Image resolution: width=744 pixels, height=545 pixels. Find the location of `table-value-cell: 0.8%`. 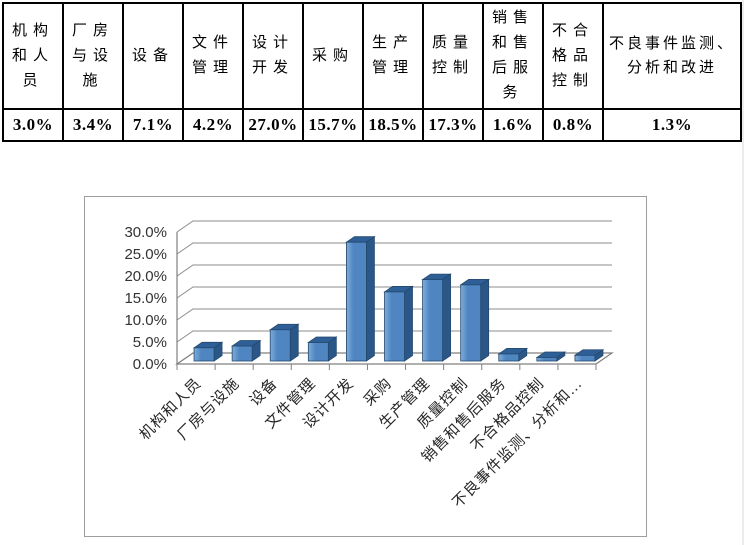

table-value-cell: 0.8% is located at coordinates (573, 125).